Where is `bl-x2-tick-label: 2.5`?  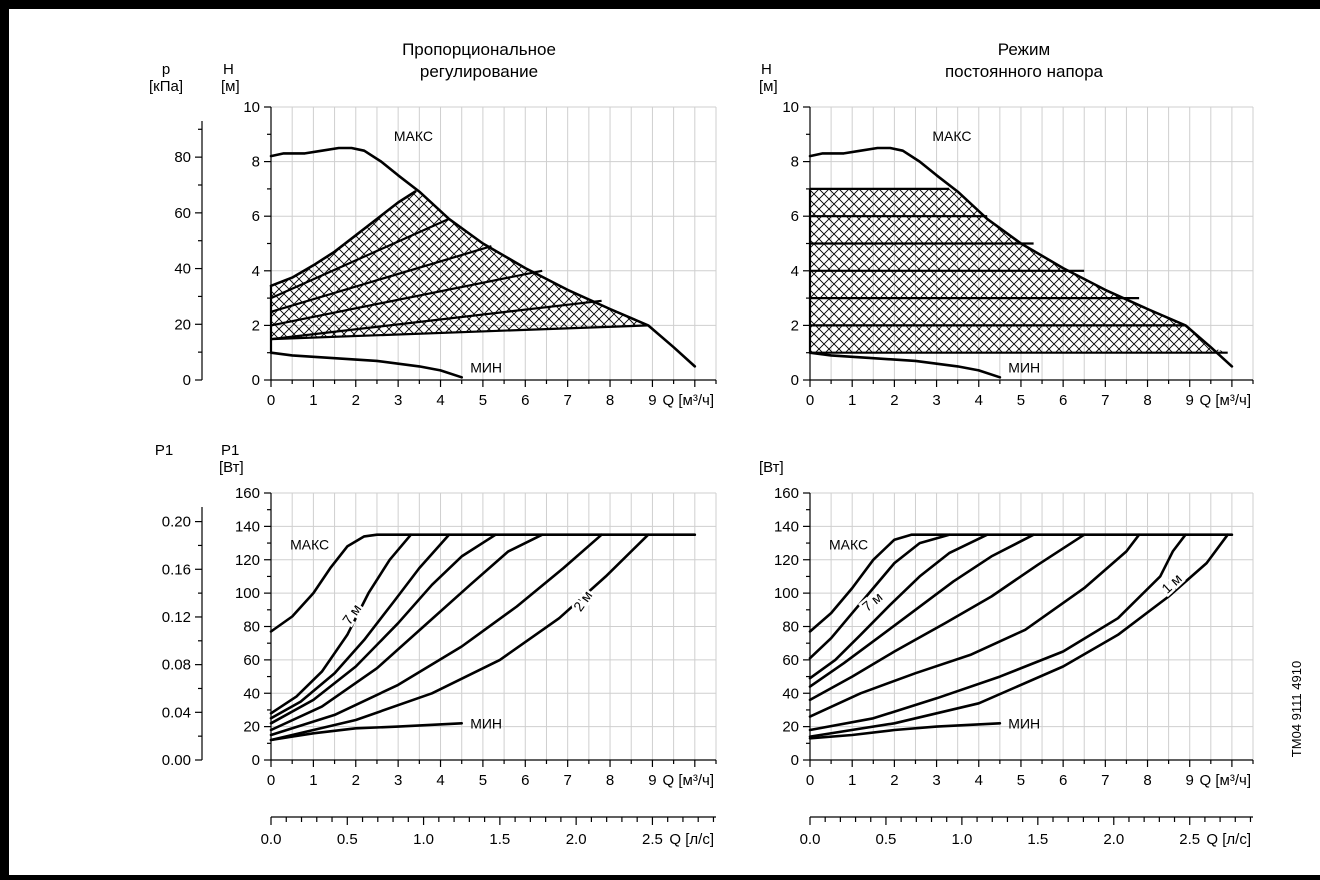 bl-x2-tick-label: 2.5 is located at coordinates (652, 839).